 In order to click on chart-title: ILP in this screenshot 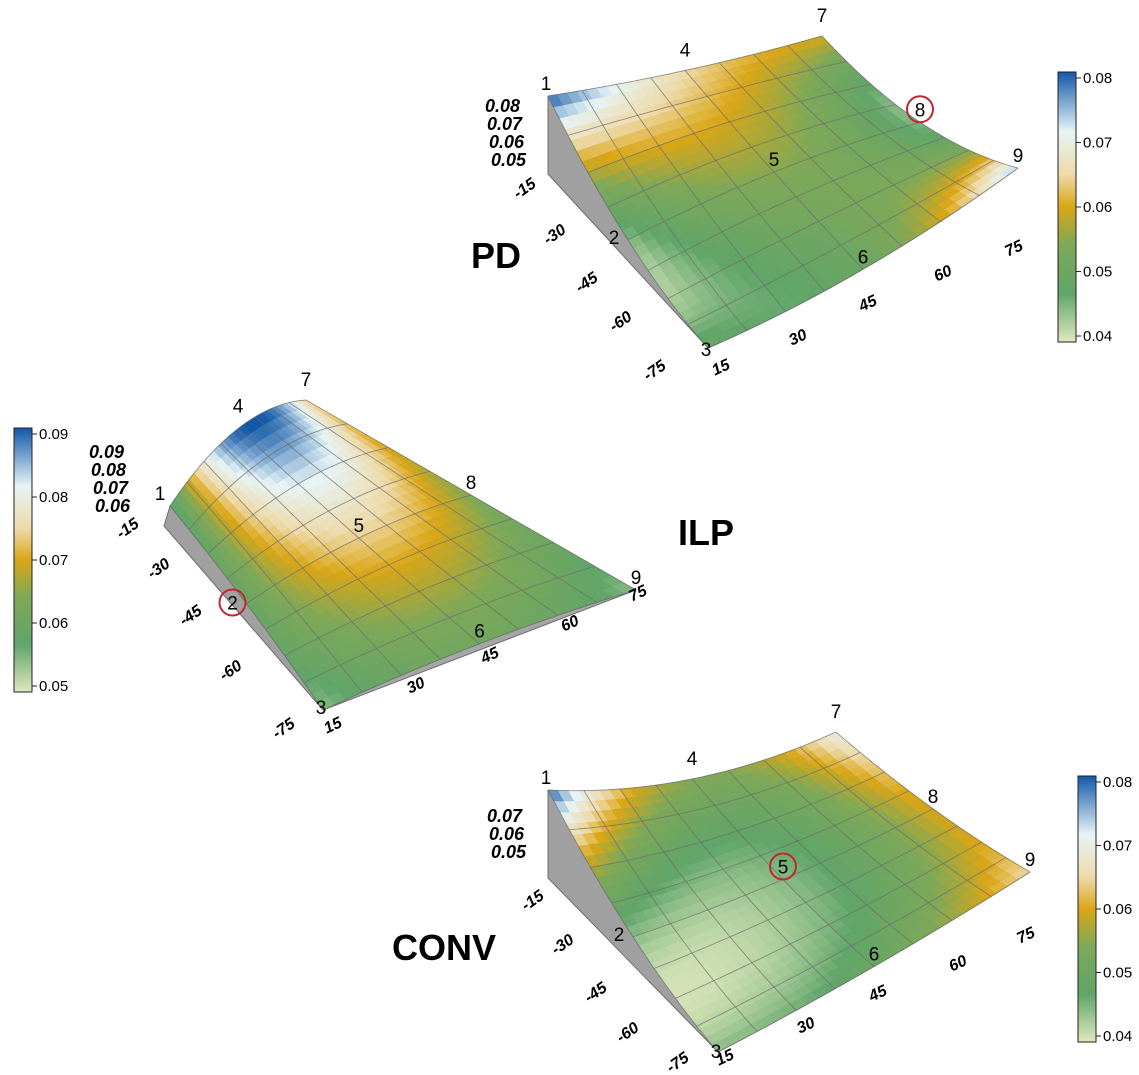, I will do `click(706, 532)`.